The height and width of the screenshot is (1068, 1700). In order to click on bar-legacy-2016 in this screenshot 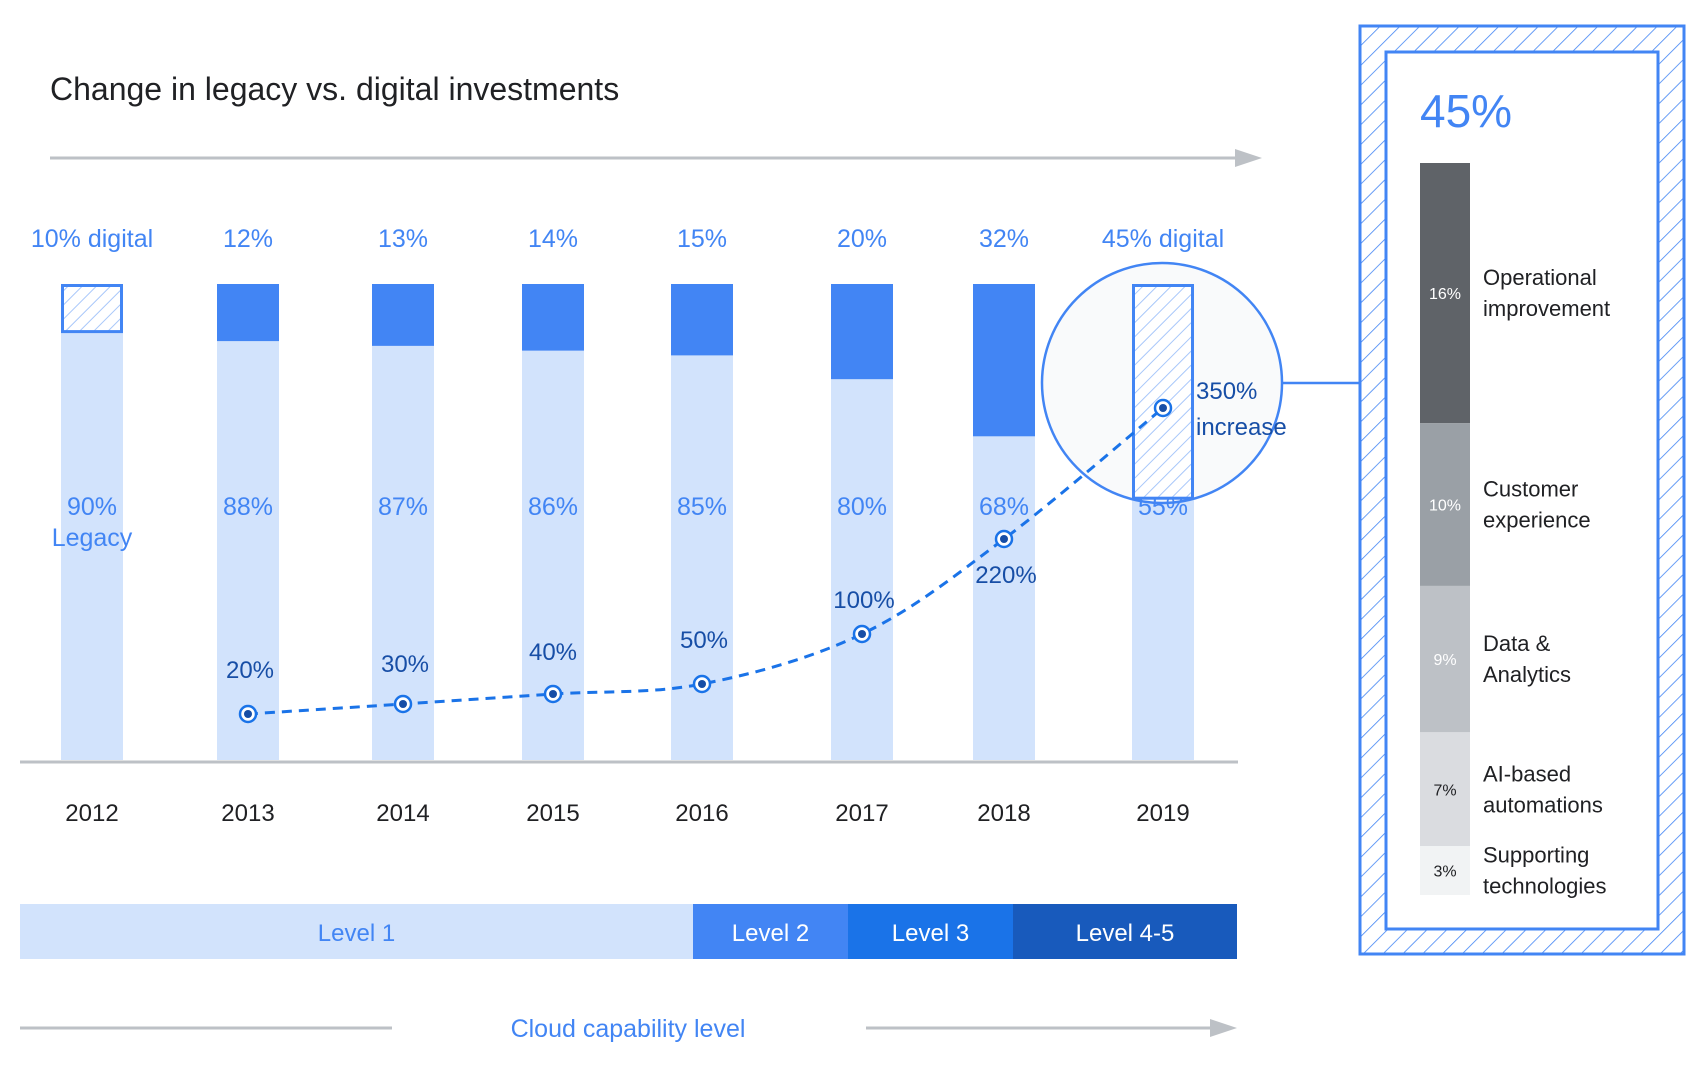, I will do `click(702, 557)`.